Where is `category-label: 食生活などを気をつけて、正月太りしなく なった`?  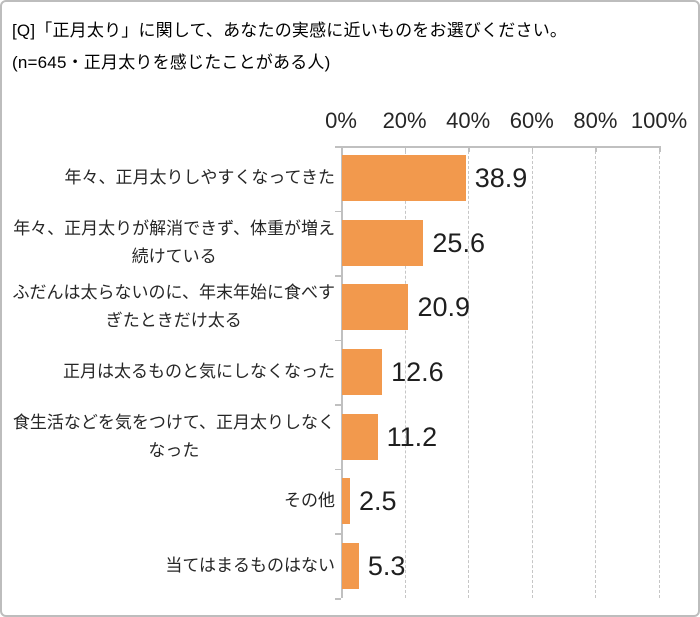 category-label: 食生活などを気をつけて、正月太りしなく なった is located at coordinates (171, 436).